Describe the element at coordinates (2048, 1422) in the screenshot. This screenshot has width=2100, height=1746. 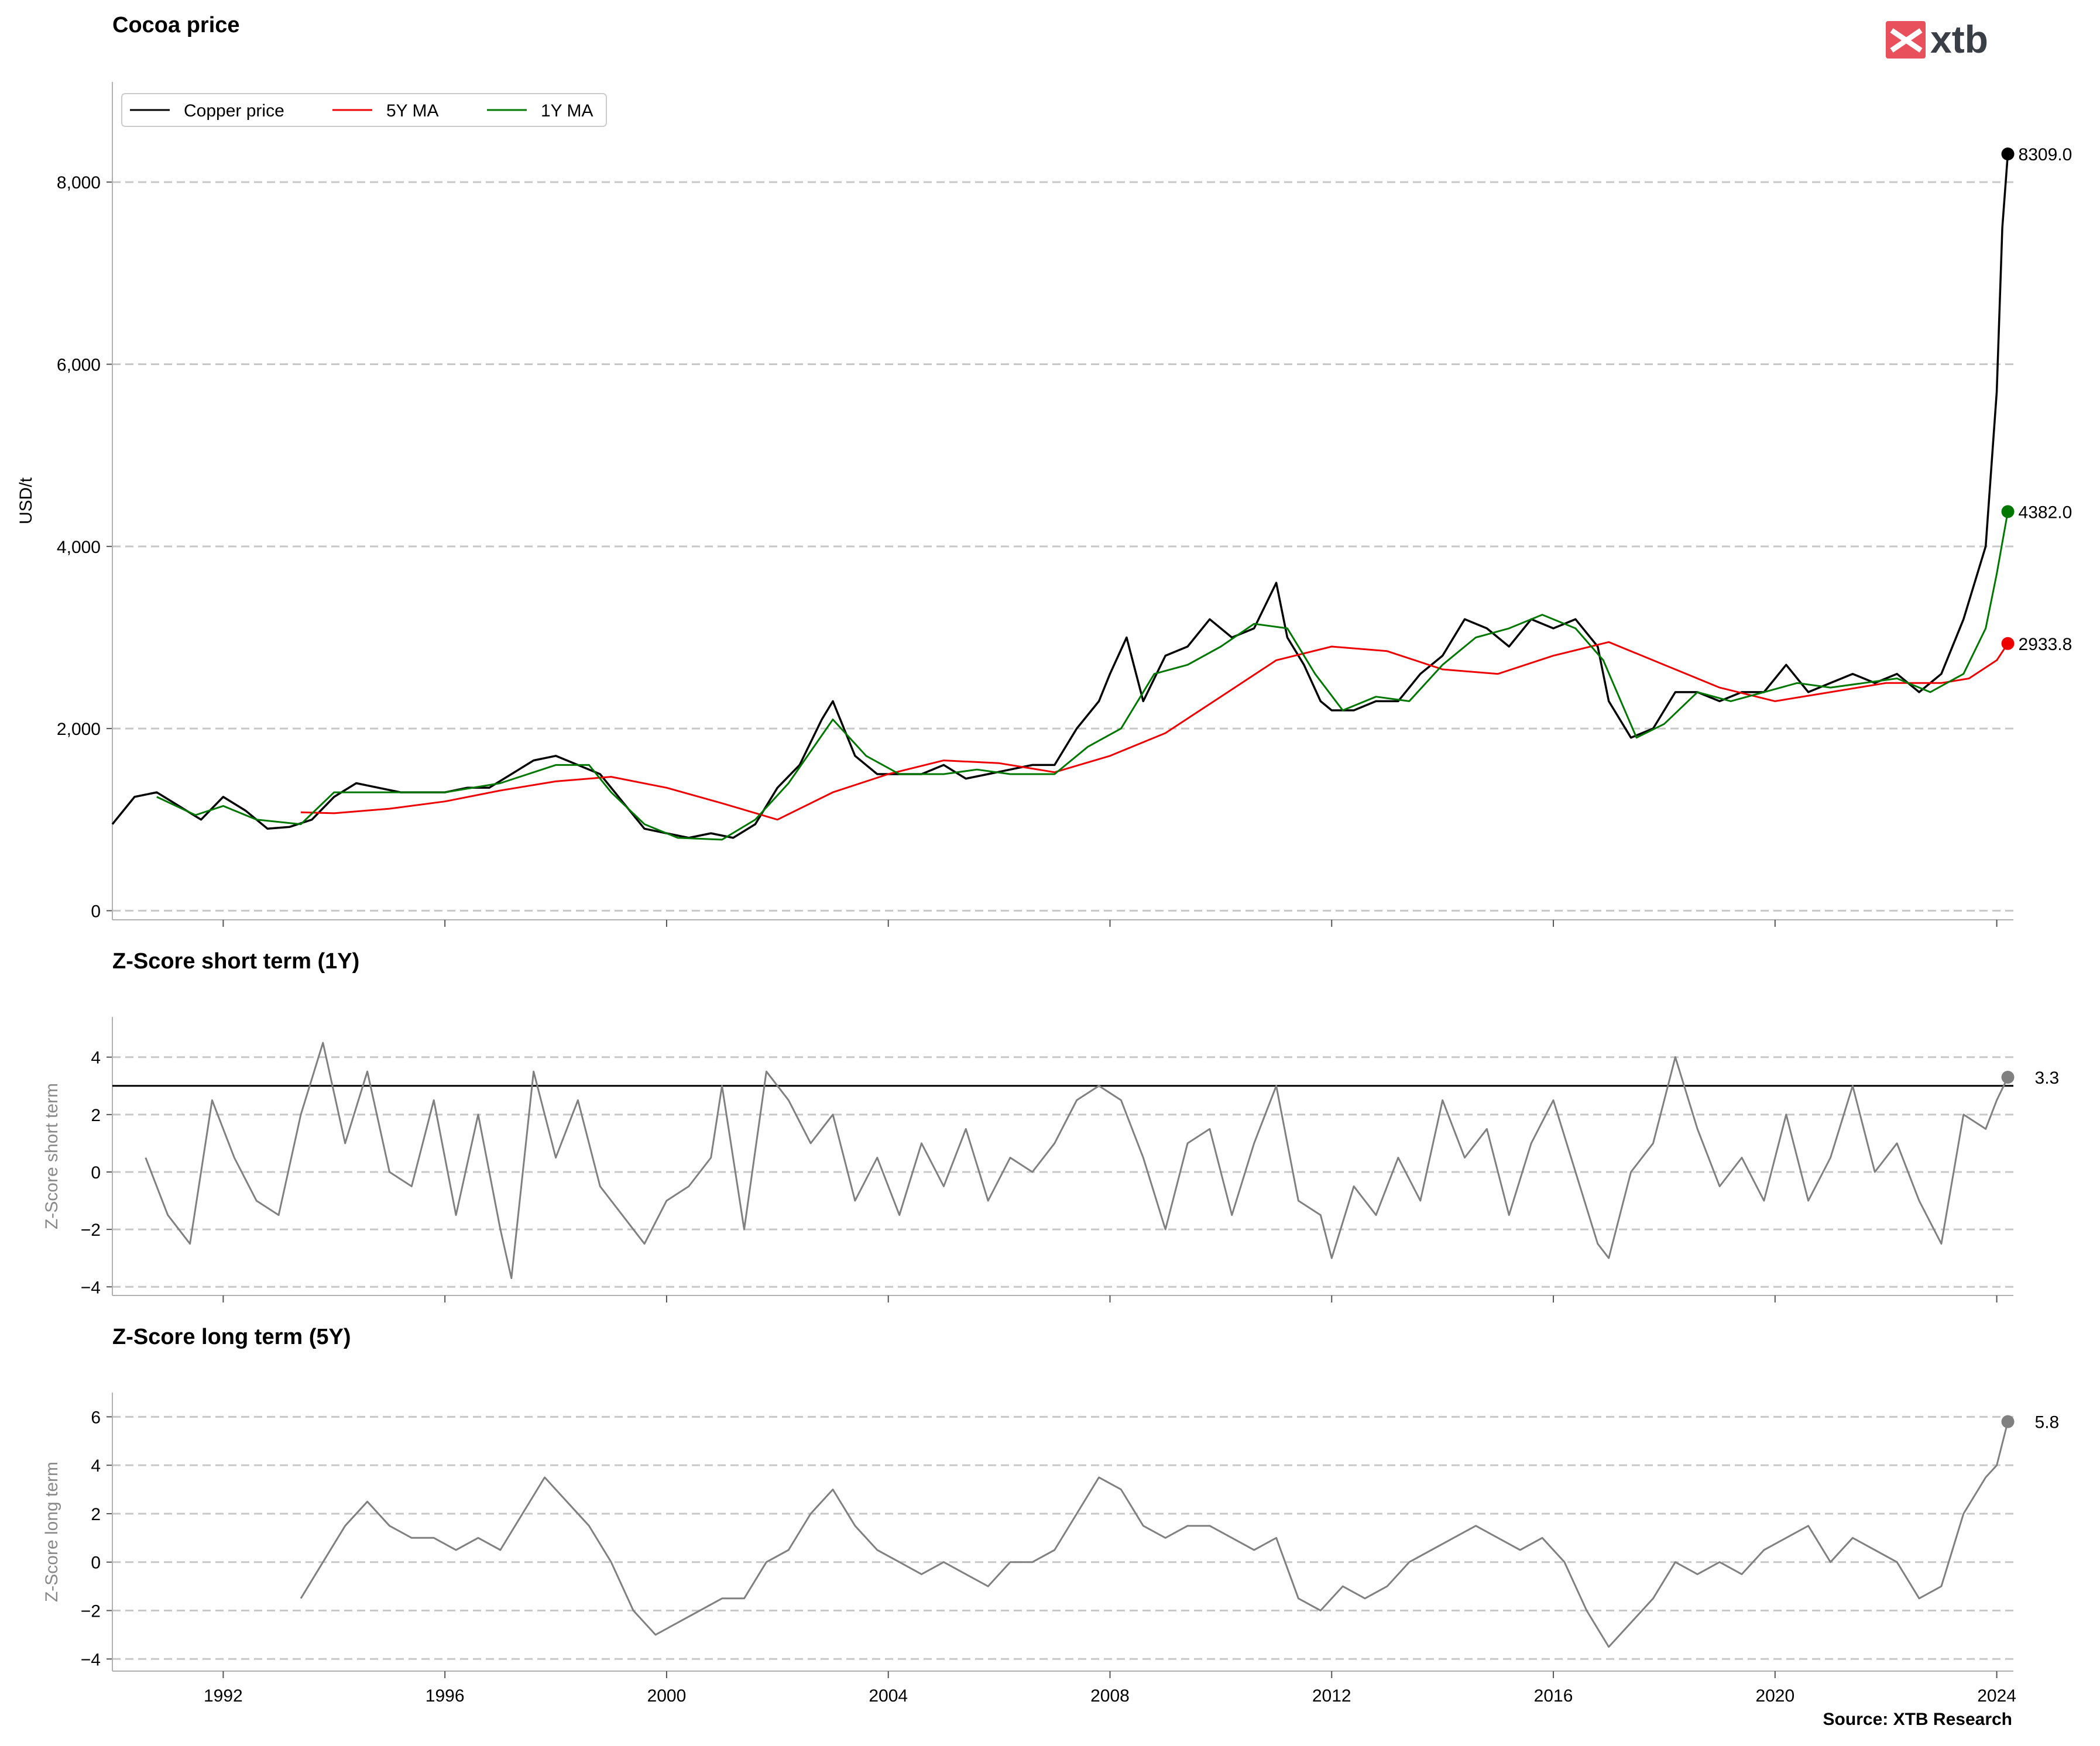
I see `series-end-label: 5.8` at that location.